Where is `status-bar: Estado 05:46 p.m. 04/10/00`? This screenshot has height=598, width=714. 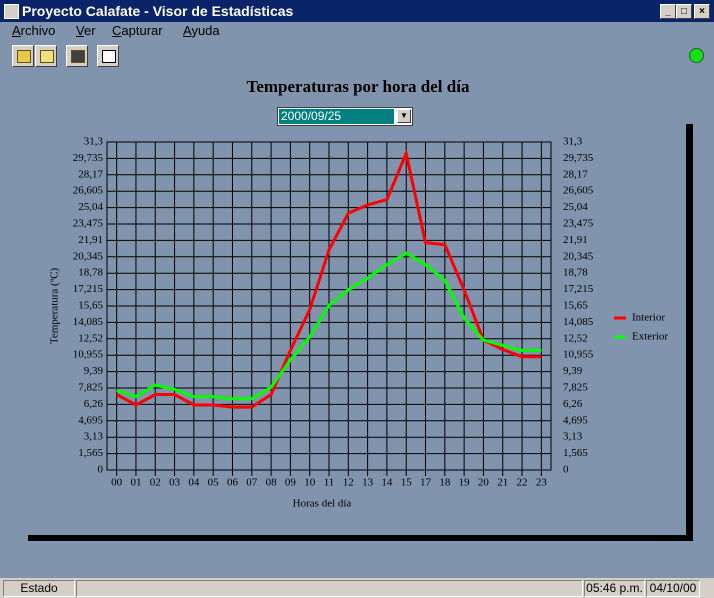 status-bar: Estado 05:46 p.m. 04/10/00 is located at coordinates (357, 588).